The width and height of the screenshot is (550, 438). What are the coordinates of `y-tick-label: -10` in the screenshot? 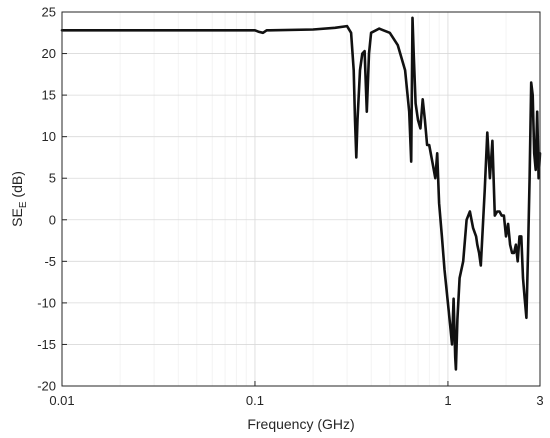 It's located at (46, 302).